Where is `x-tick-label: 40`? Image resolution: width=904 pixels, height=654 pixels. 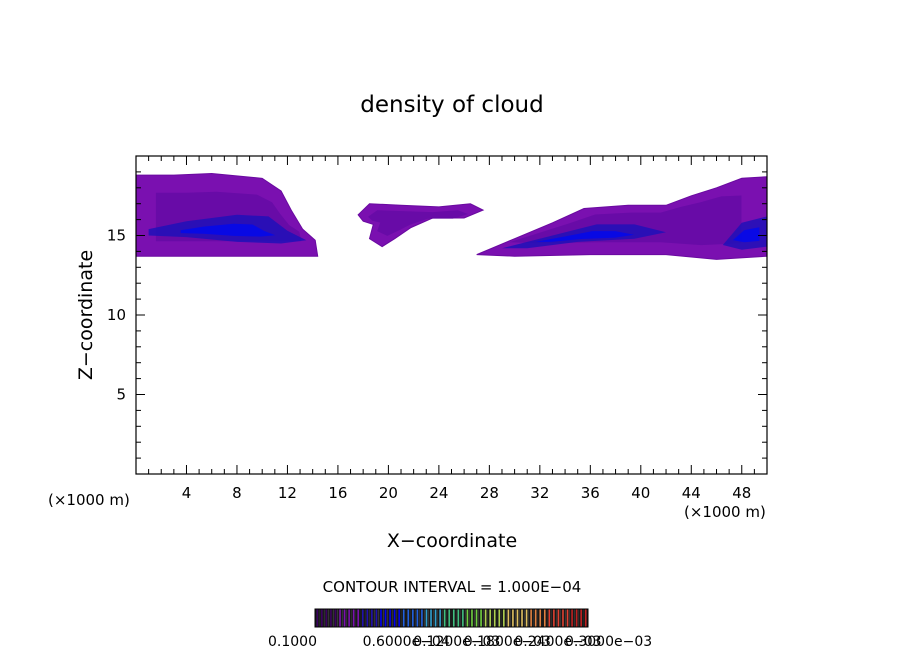
x-tick-label: 40 is located at coordinates (640, 493).